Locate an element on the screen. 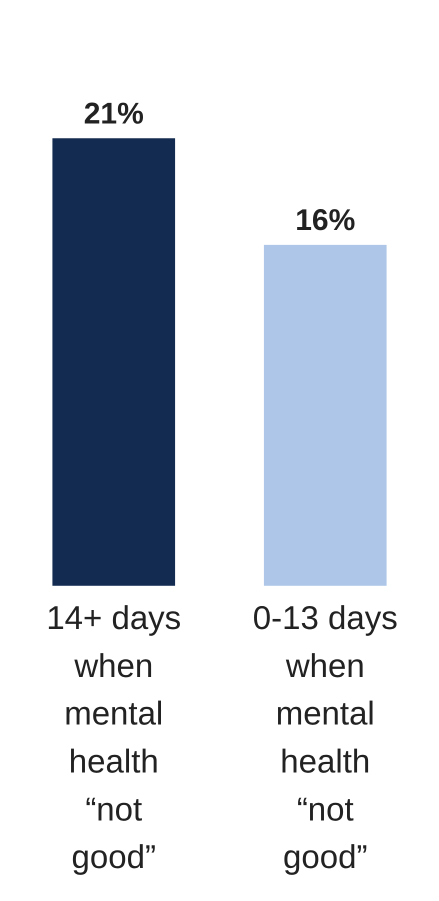  x-tick-label: 0-13 days when mental health “not good” is located at coordinates (325, 737).